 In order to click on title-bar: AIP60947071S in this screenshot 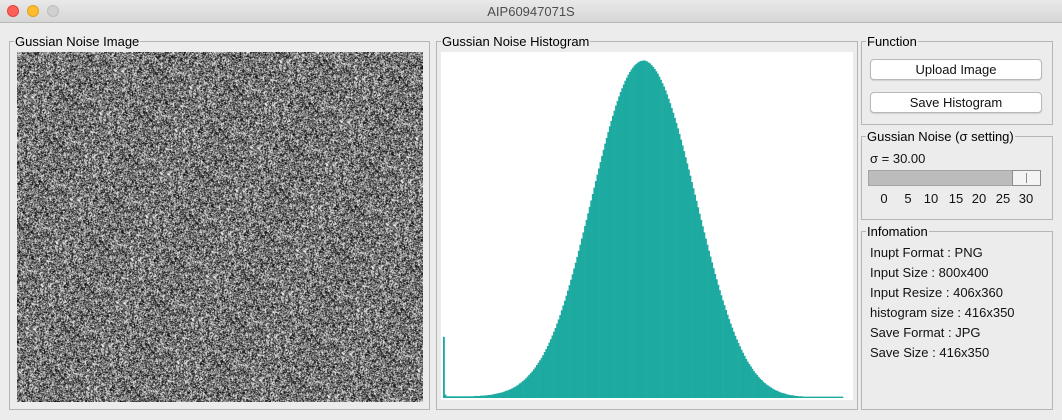, I will do `click(531, 11)`.